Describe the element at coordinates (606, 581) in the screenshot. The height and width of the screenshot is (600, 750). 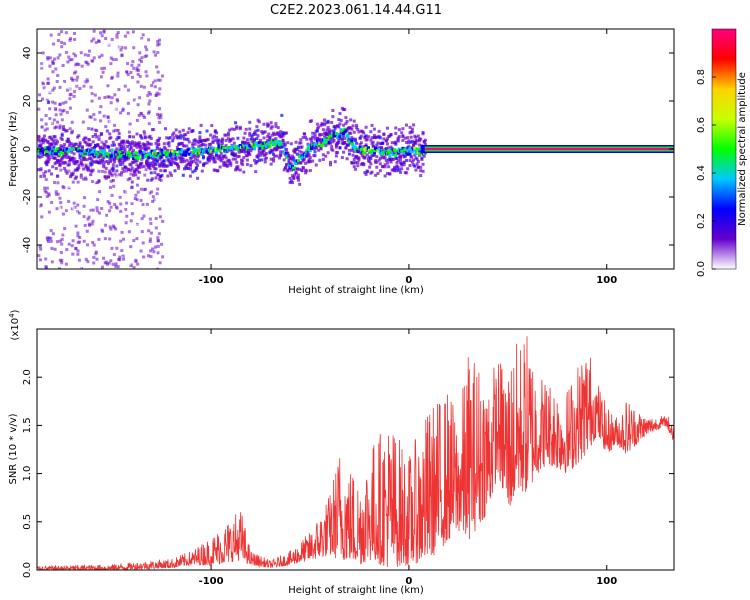
I see `snr-xtick-label: 100` at that location.